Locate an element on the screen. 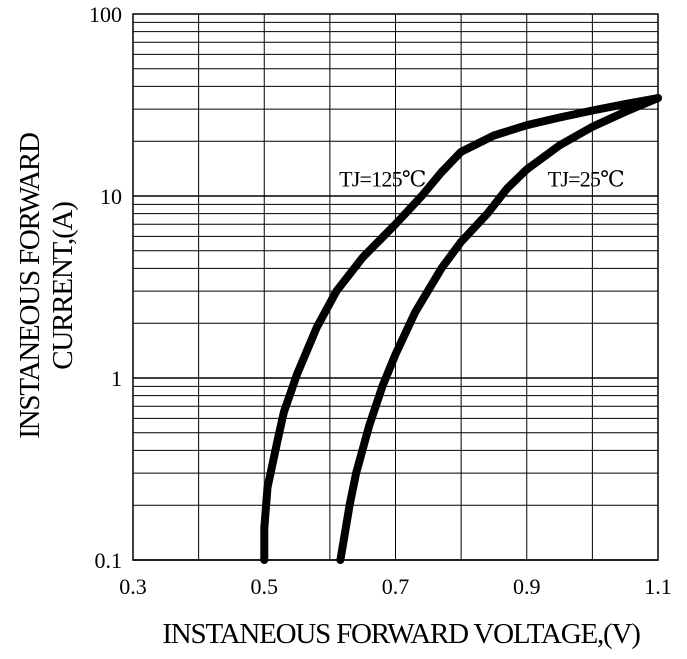 Image resolution: width=687 pixels, height=659 pixels. x-tick-labels: 0.3 0.5 0.7 0.9 1.1 is located at coordinates (395, 586).